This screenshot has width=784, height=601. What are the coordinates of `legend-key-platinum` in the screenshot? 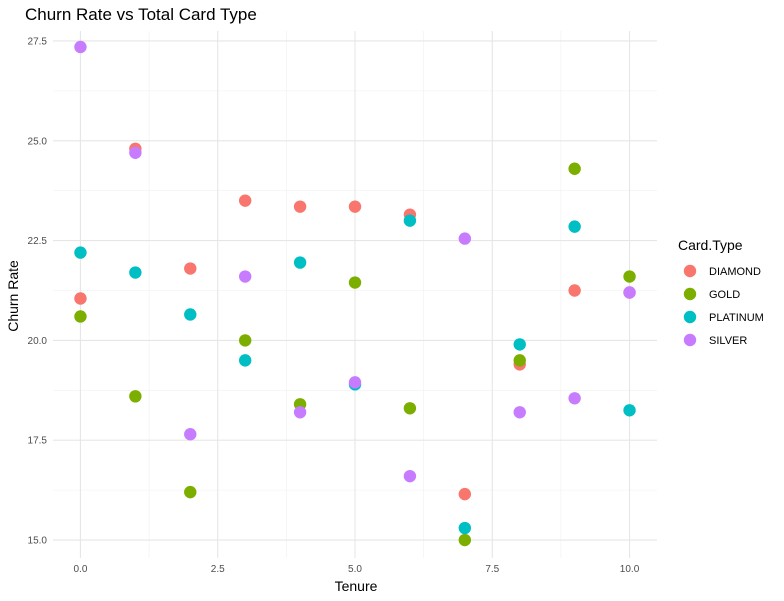 It's located at (690, 317).